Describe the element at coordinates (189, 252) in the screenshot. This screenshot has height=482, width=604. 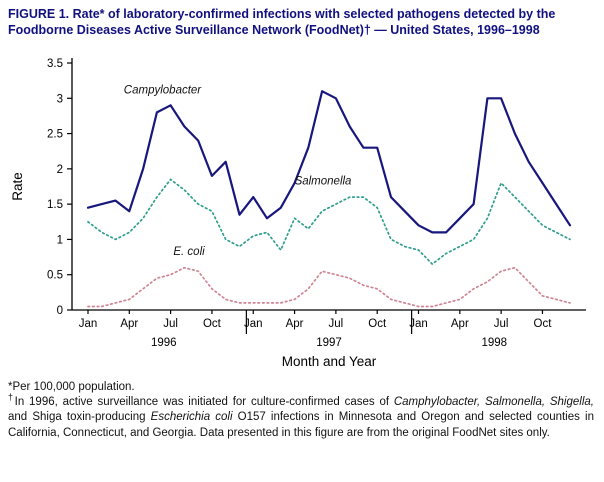
I see `series-annotation: E. coli` at that location.